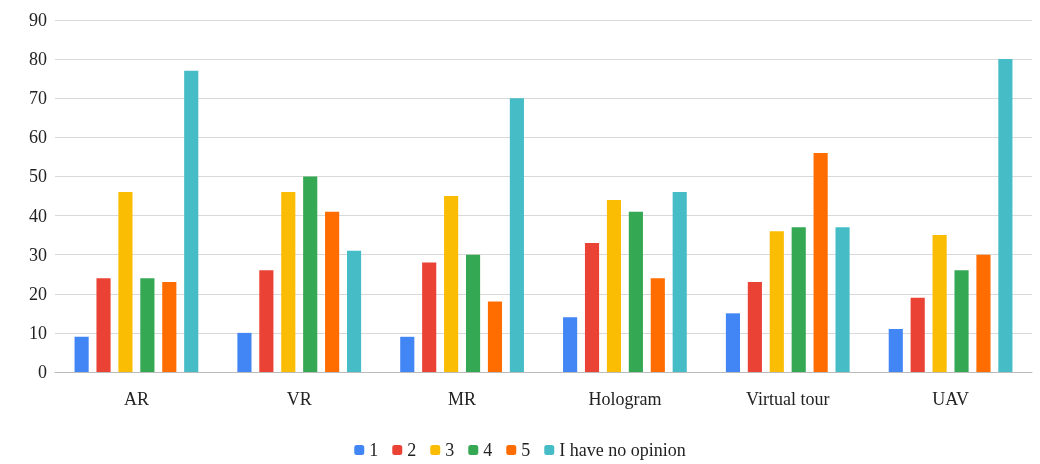  What do you see at coordinates (38, 176) in the screenshot?
I see `y-tick-label: 50` at bounding box center [38, 176].